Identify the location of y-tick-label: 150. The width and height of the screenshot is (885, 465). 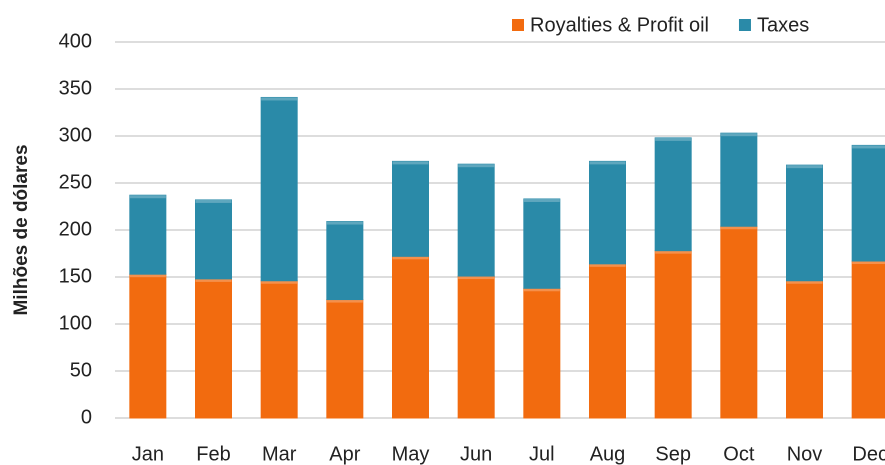
(75, 276).